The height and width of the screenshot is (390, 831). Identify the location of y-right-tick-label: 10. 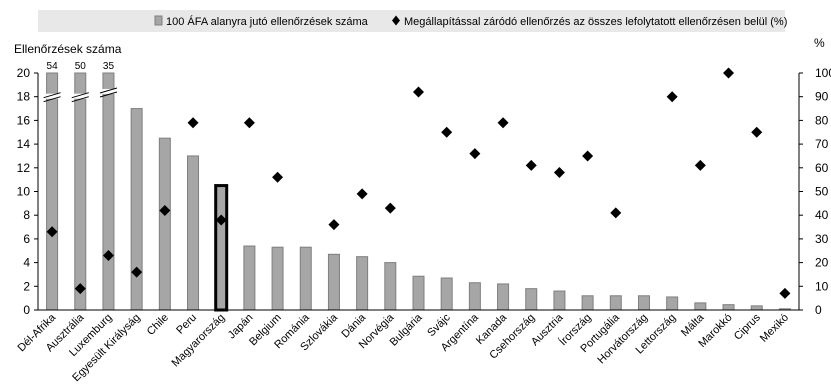
(822, 286).